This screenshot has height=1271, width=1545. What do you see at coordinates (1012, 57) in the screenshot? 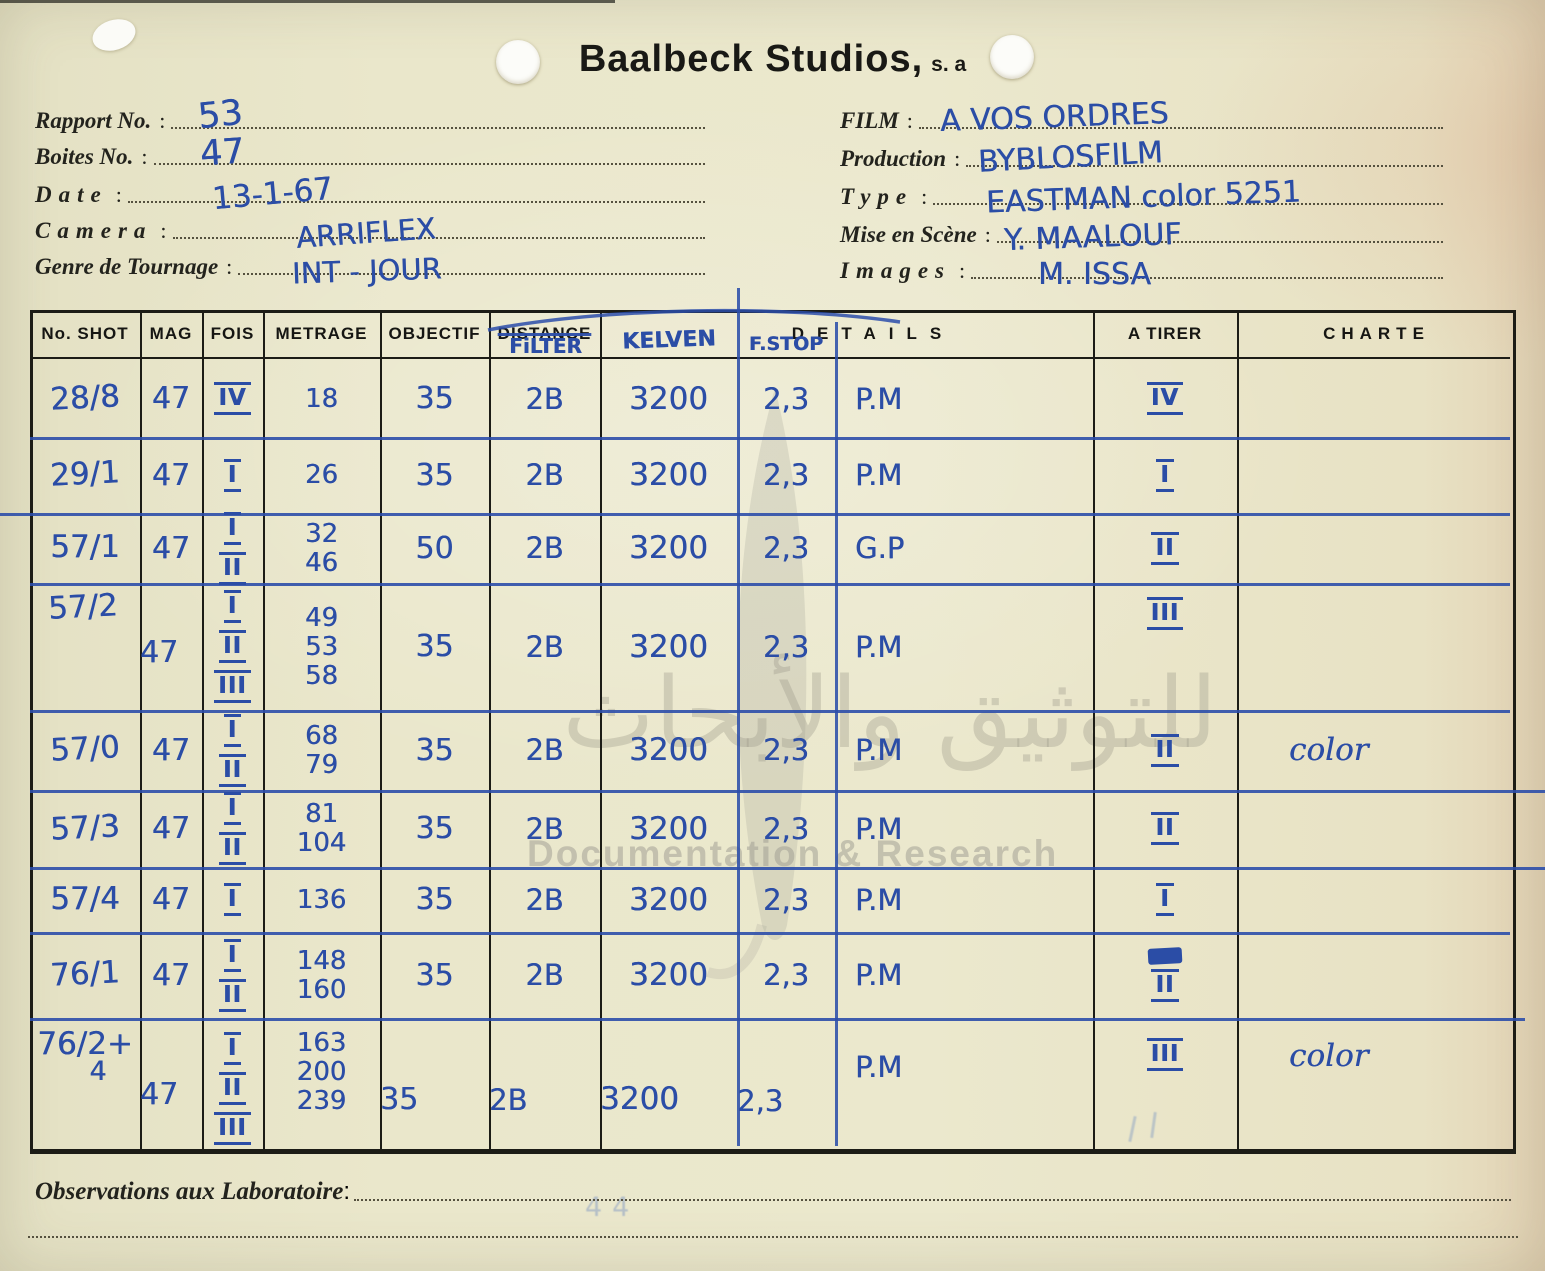
I see `punch-hole-right` at bounding box center [1012, 57].